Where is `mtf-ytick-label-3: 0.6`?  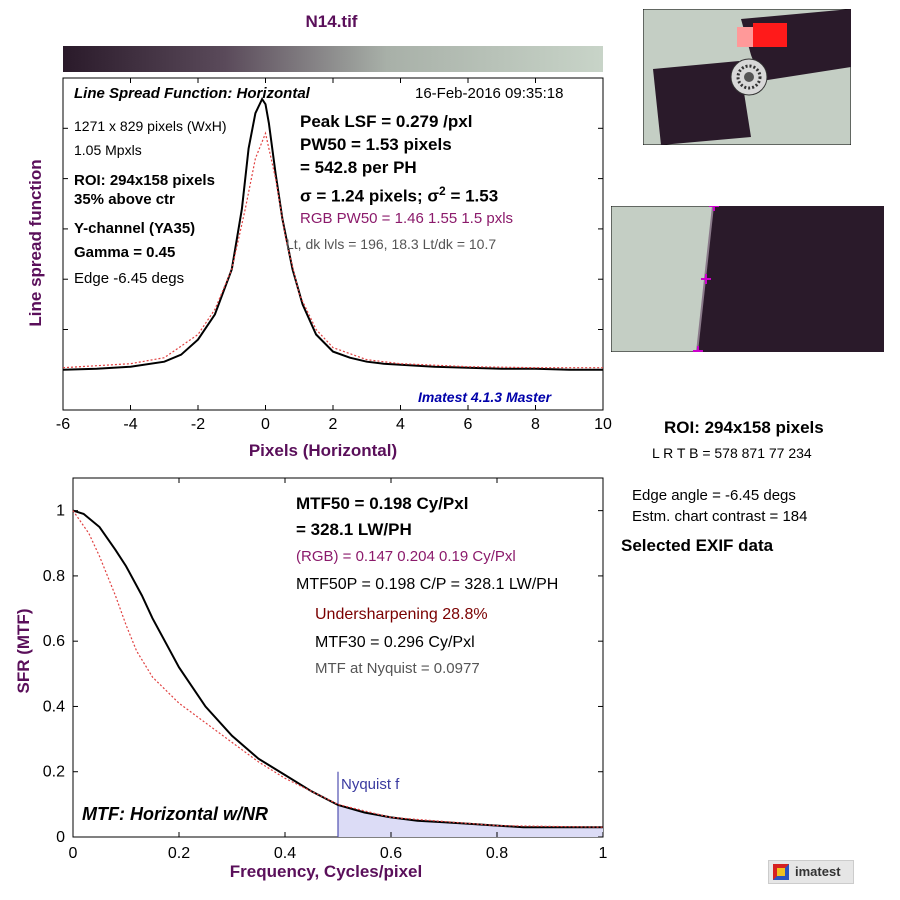 mtf-ytick-label-3: 0.6 is located at coordinates (54, 641).